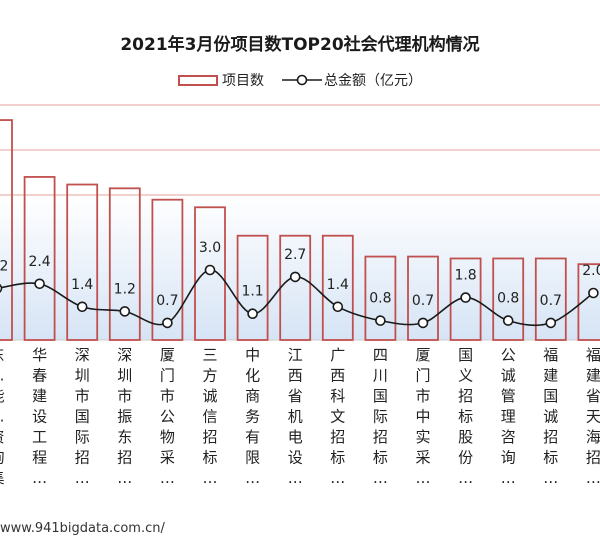 This screenshot has height=546, width=600. I want to click on line-value-label-2: 1.4, so click(82, 285).